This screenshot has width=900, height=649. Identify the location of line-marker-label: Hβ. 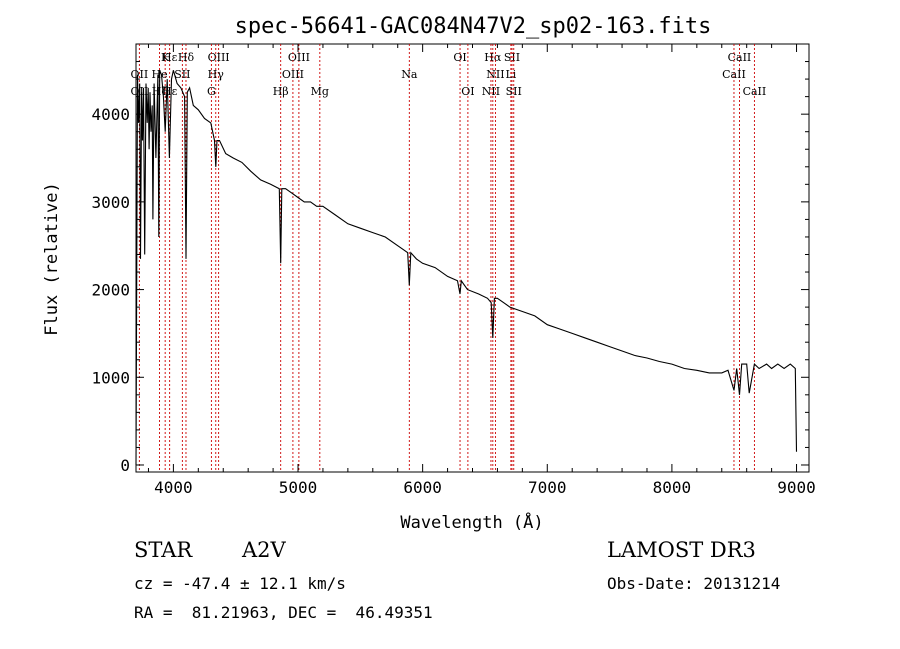
(281, 91).